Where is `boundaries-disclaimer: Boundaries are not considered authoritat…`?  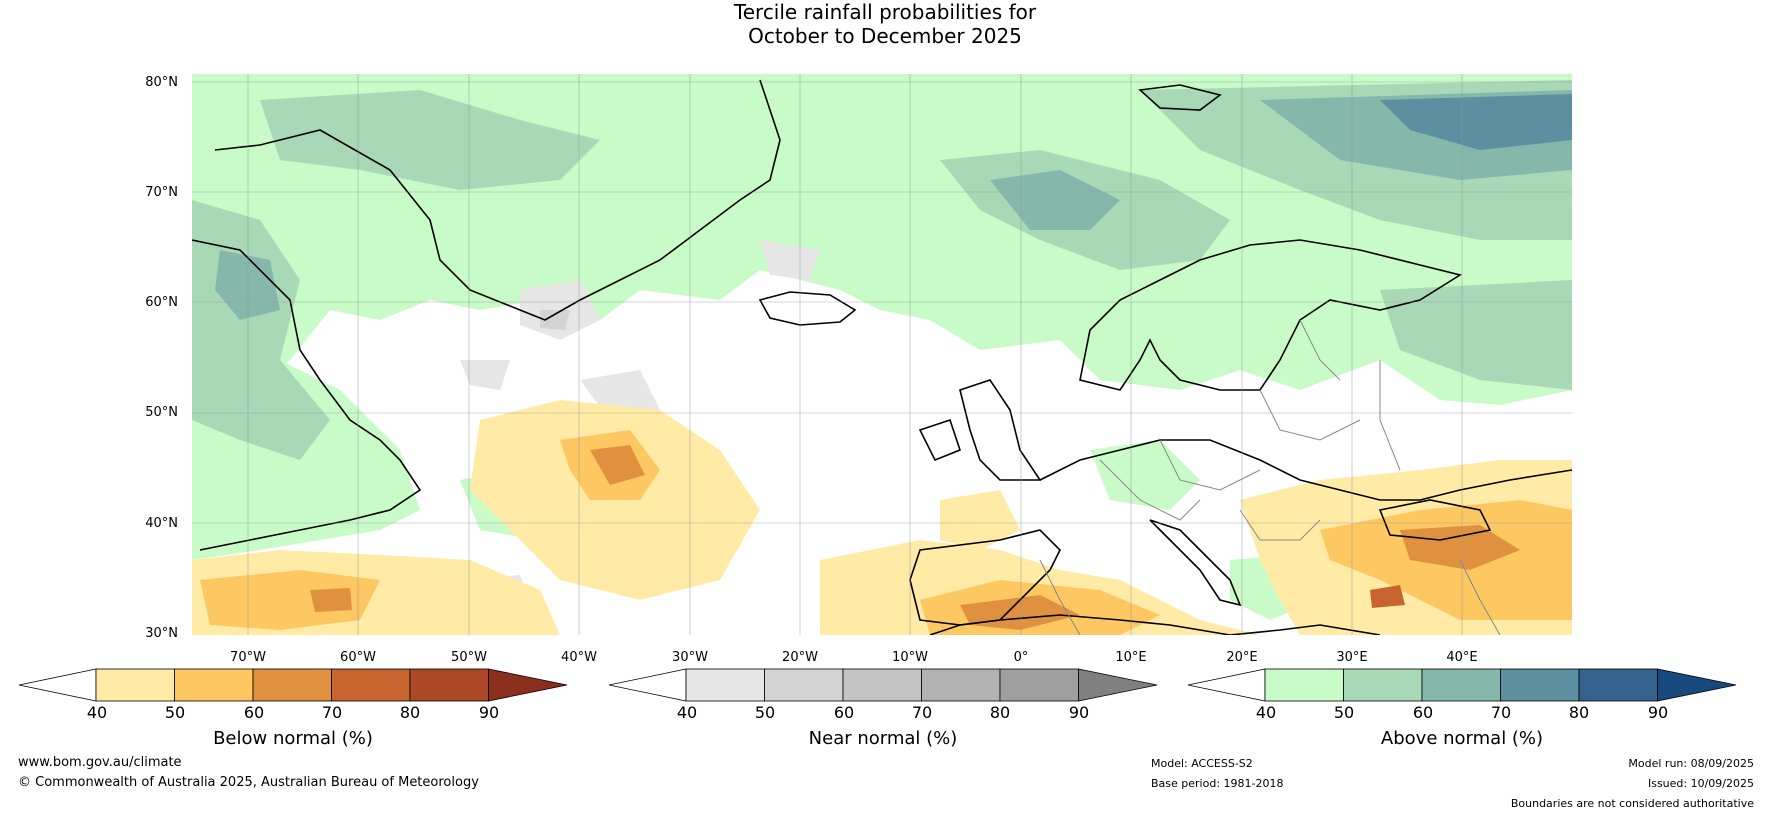 boundaries-disclaimer: Boundaries are not considered authoritat… is located at coordinates (1632, 803).